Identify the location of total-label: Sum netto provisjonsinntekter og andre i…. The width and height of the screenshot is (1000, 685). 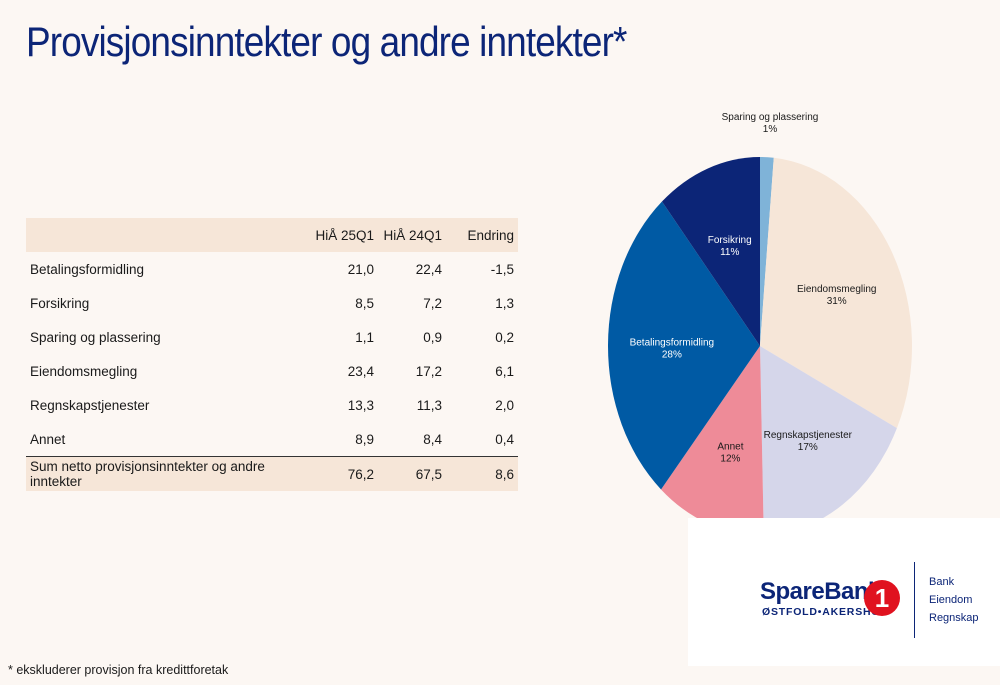
(147, 474).